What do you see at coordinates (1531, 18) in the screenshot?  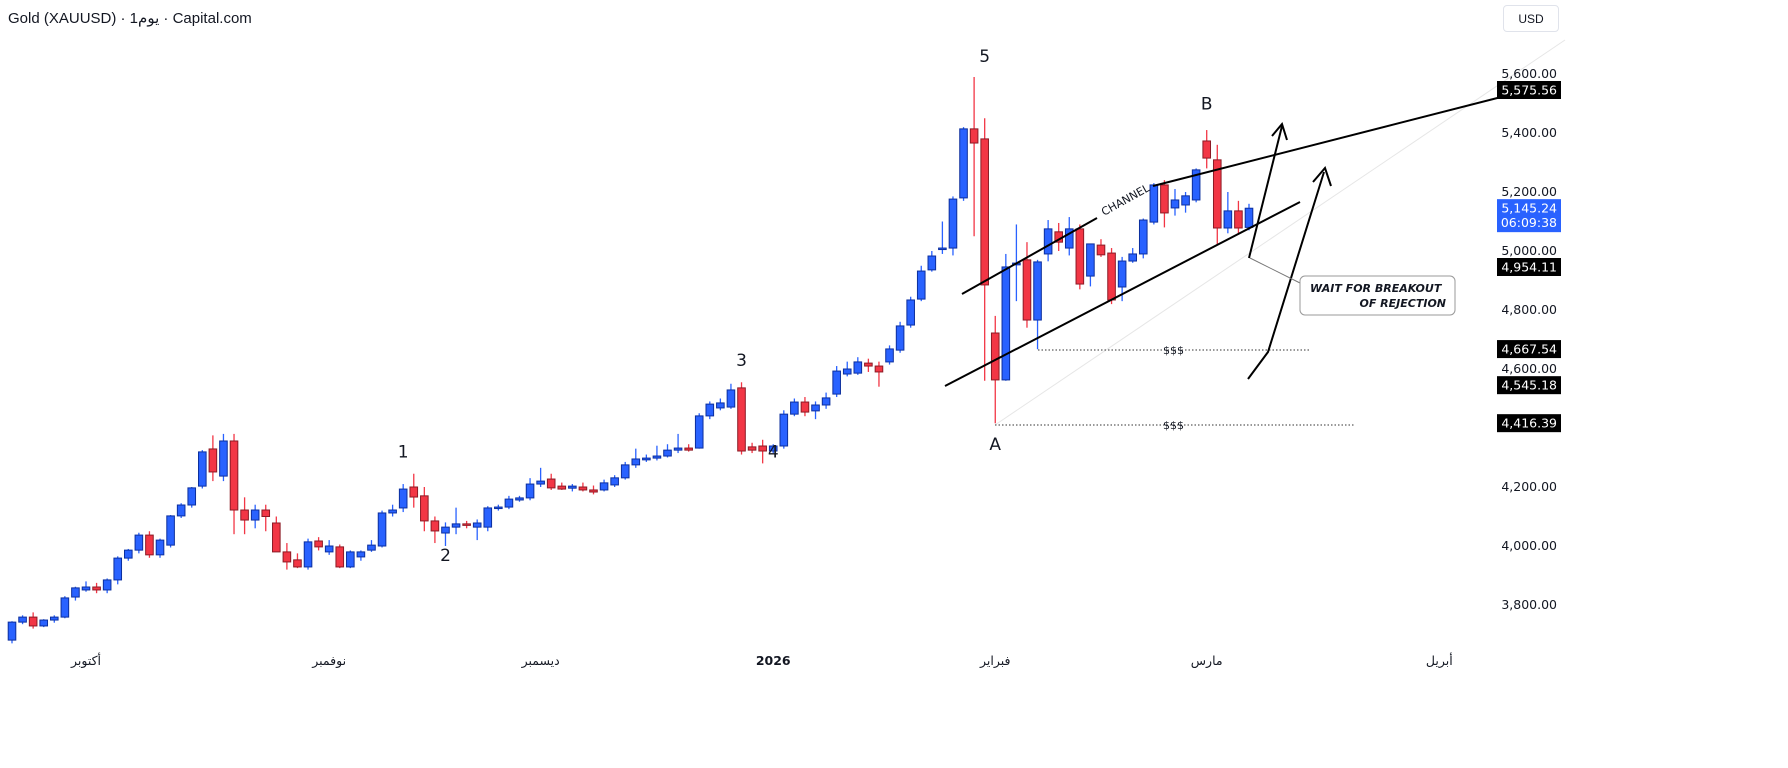 I see `currency-button: USD` at bounding box center [1531, 18].